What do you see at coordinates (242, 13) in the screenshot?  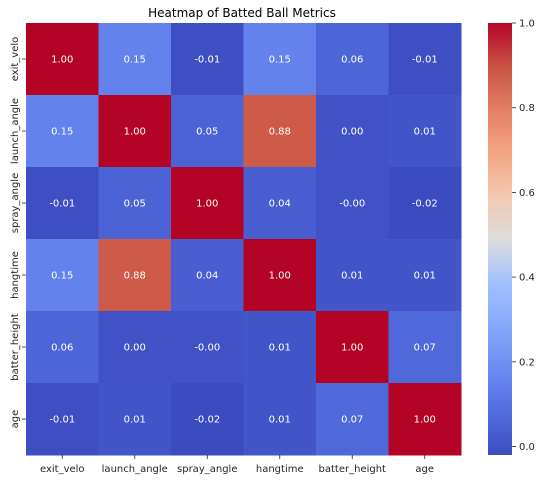 I see `chart-title: Heatmap of Batted Ball Metrics` at bounding box center [242, 13].